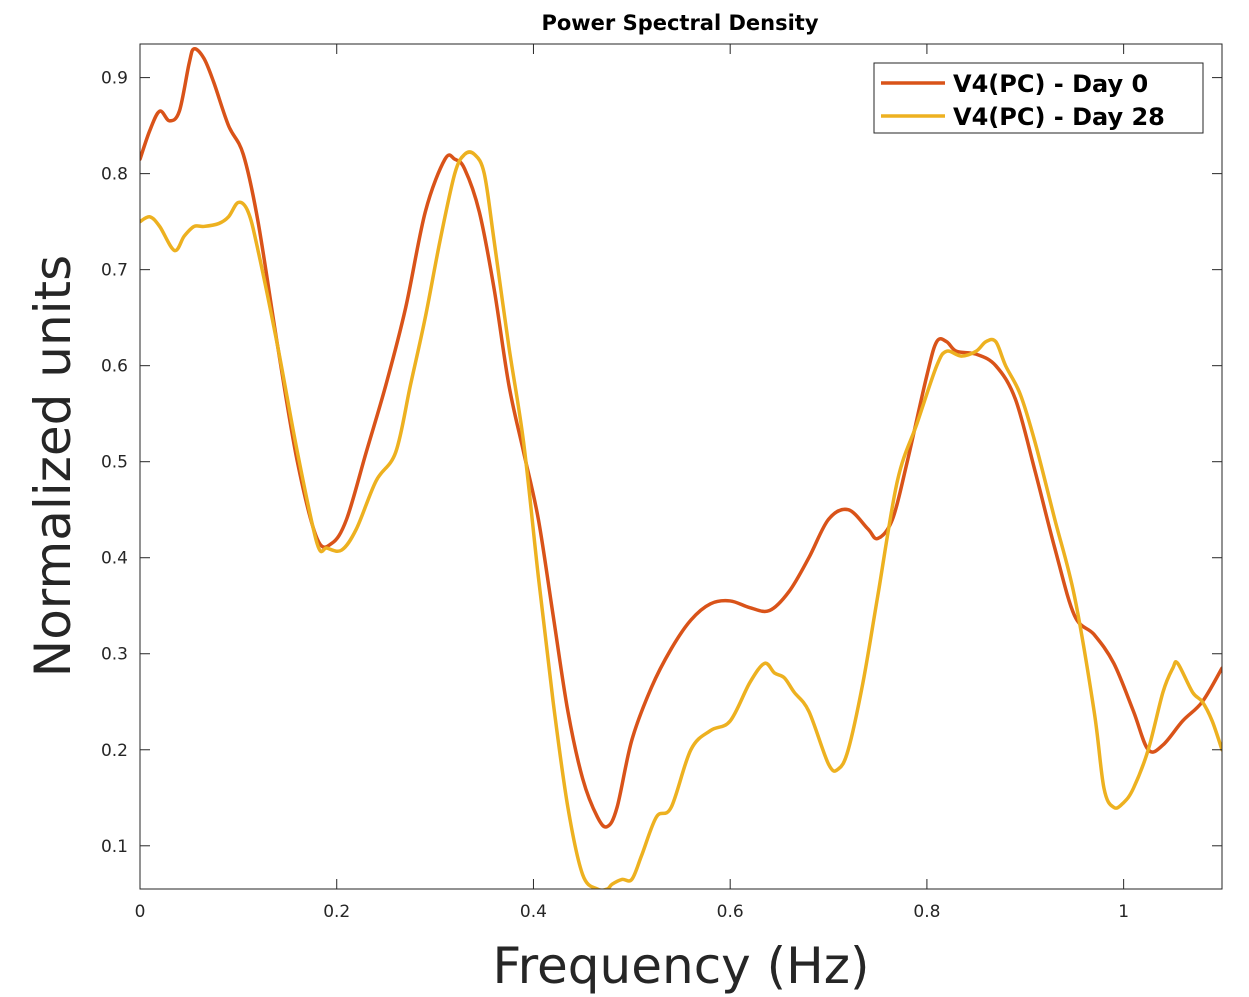 This screenshot has width=1249, height=997. I want to click on y-tick-label: 0.7, so click(114, 271).